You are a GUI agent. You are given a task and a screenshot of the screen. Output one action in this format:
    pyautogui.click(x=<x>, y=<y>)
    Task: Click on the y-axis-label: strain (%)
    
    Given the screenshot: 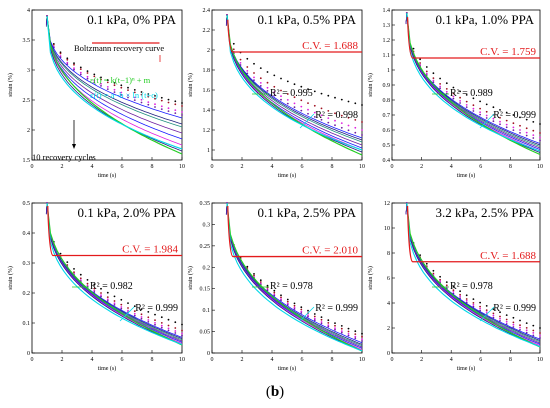 What is the action you would take?
    pyautogui.click(x=10, y=278)
    